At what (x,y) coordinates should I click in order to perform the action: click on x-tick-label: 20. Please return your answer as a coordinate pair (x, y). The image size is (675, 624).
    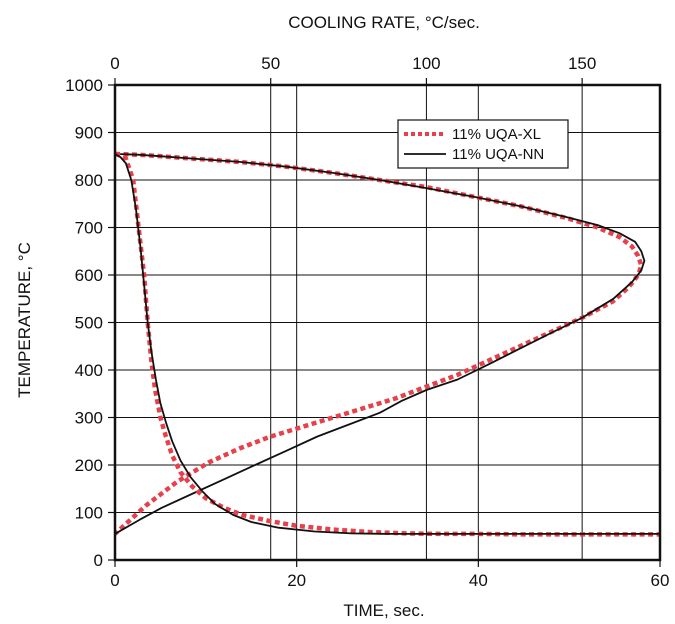
    Looking at the image, I should click on (296, 580).